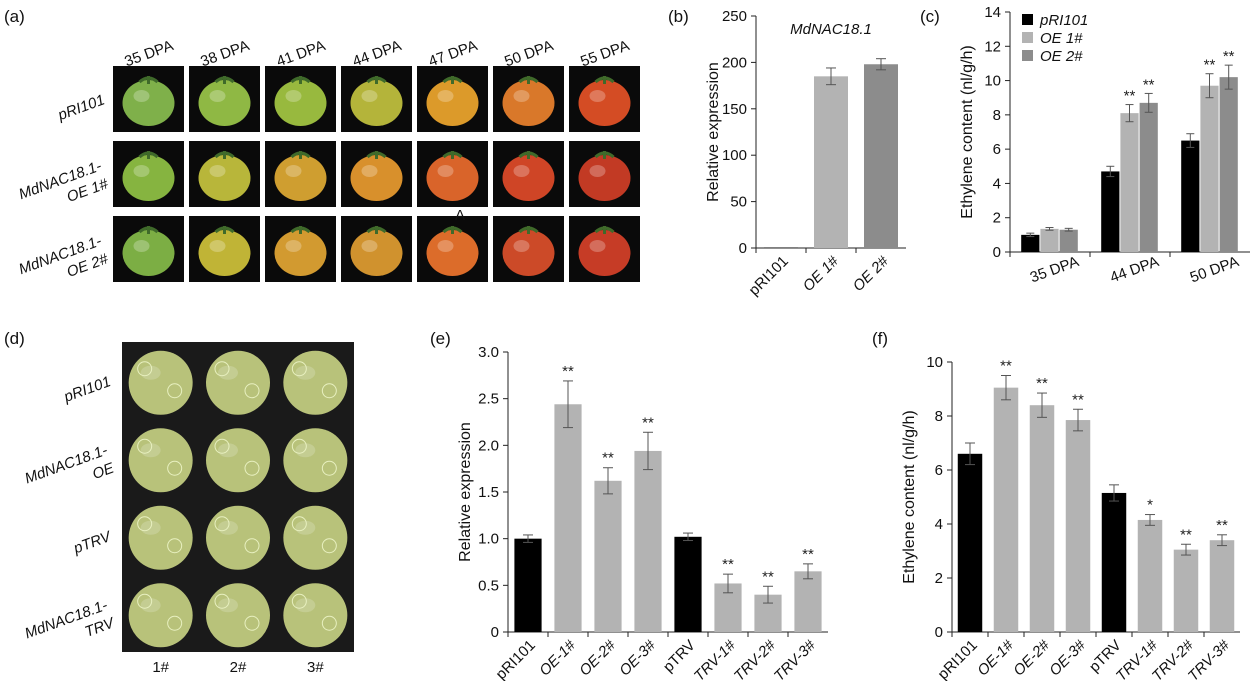 The width and height of the screenshot is (1259, 681). Describe the element at coordinates (1134, 269) in the screenshot. I see `x-tick-label: 44 DPA` at that location.